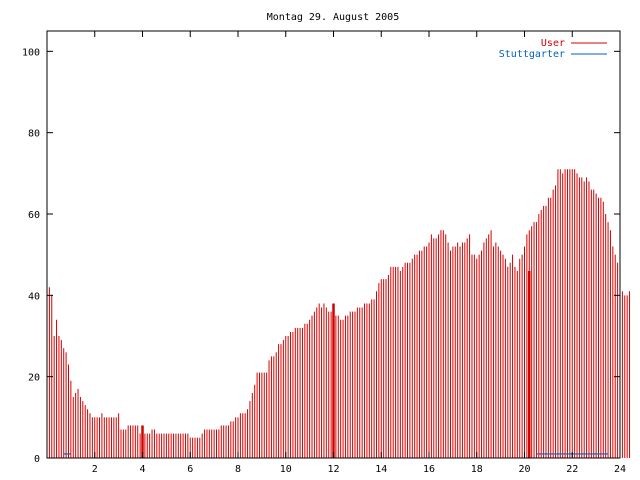 Image resolution: width=640 pixels, height=480 pixels. Describe the element at coordinates (333, 17) in the screenshot. I see `chart-title: Montag 29. August 2005` at that location.